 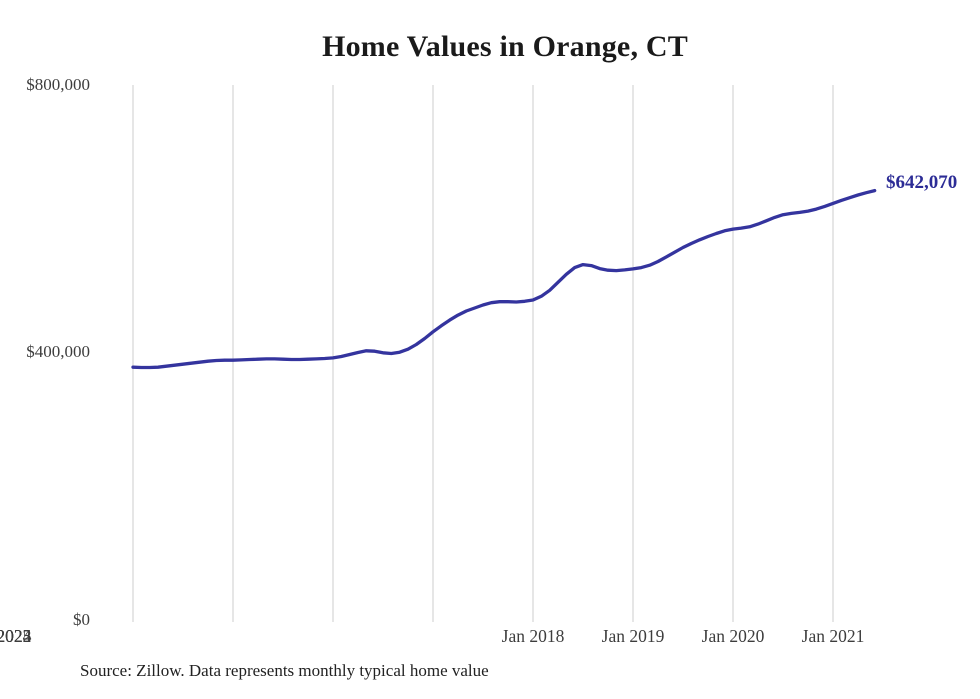 I want to click on y-axis-tick-400k: $400,000, so click(x=58, y=351).